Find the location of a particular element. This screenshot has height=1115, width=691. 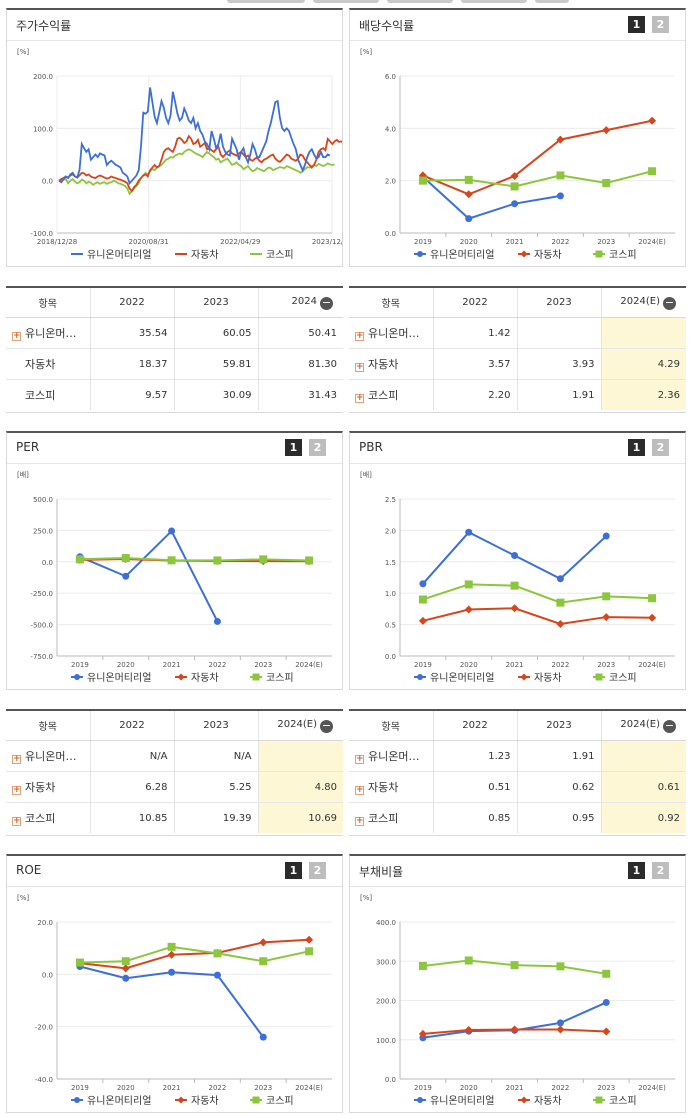

table-row: + 유니온머… 1.23 1.91 is located at coordinates (517, 756).